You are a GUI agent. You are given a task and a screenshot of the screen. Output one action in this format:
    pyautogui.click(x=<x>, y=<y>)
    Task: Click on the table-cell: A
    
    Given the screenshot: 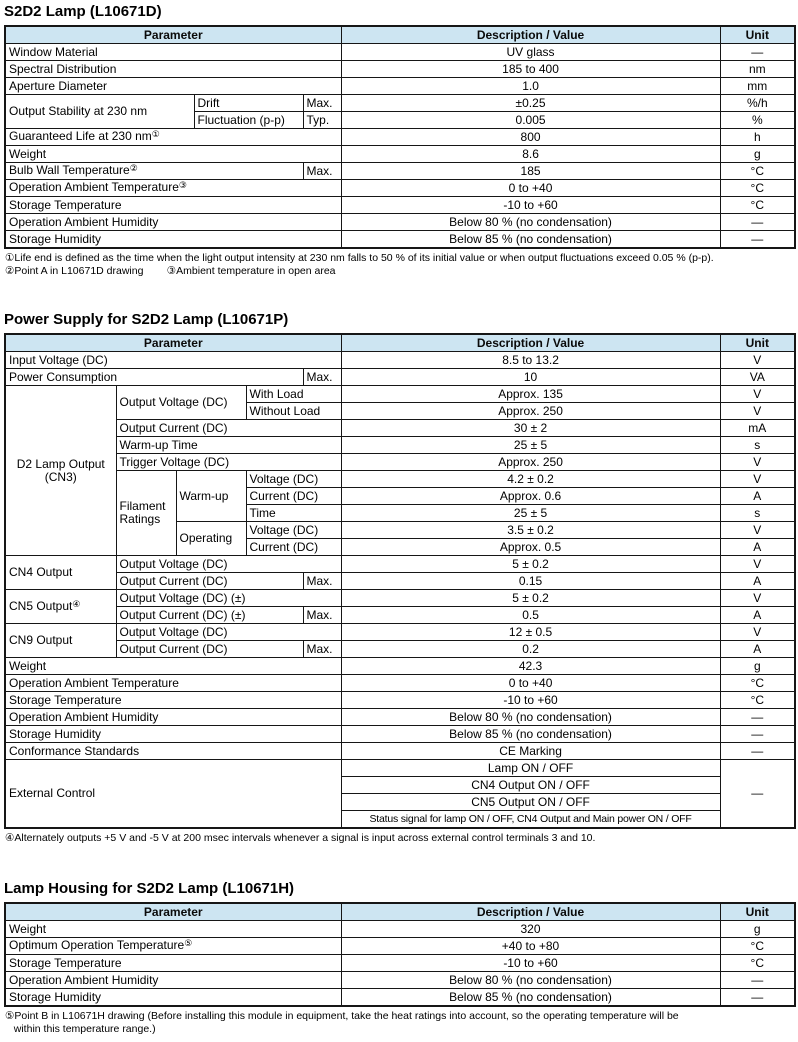 What is the action you would take?
    pyautogui.click(x=757, y=649)
    